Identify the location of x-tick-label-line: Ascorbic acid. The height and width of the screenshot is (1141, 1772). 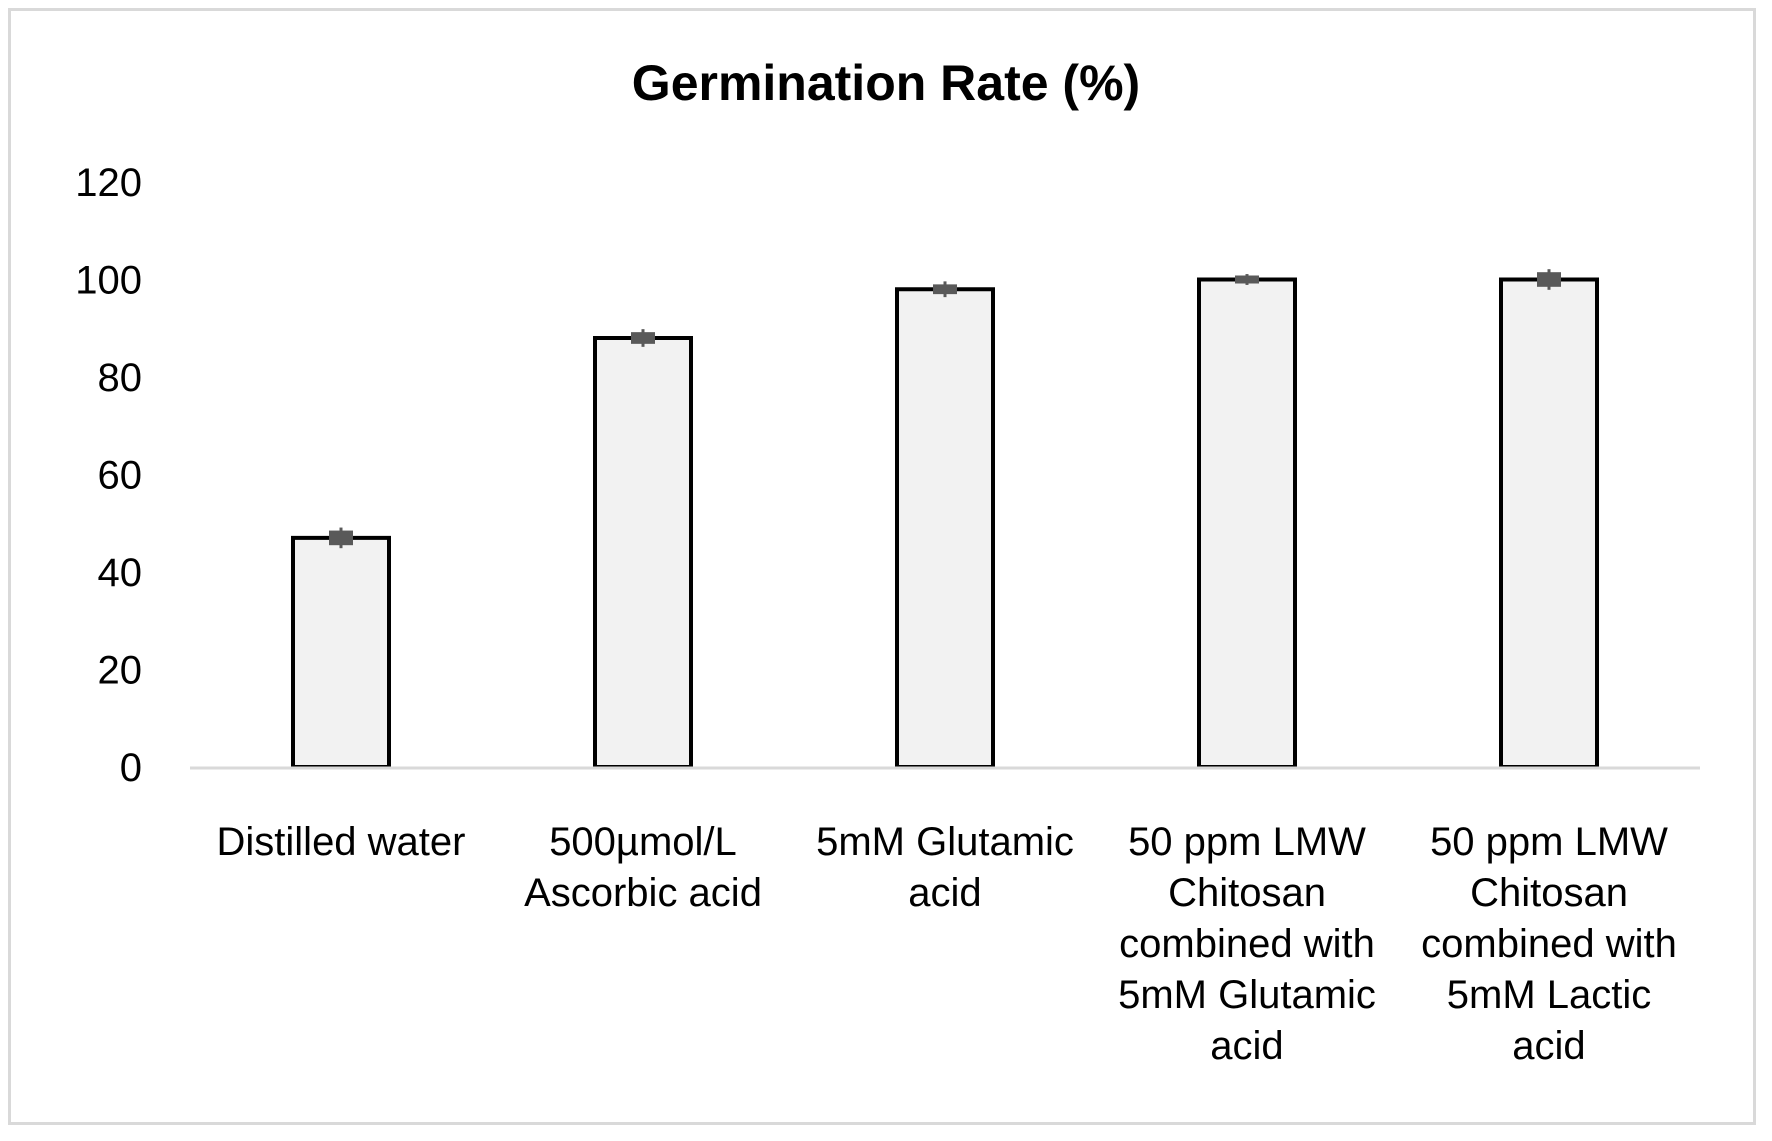
(643, 893).